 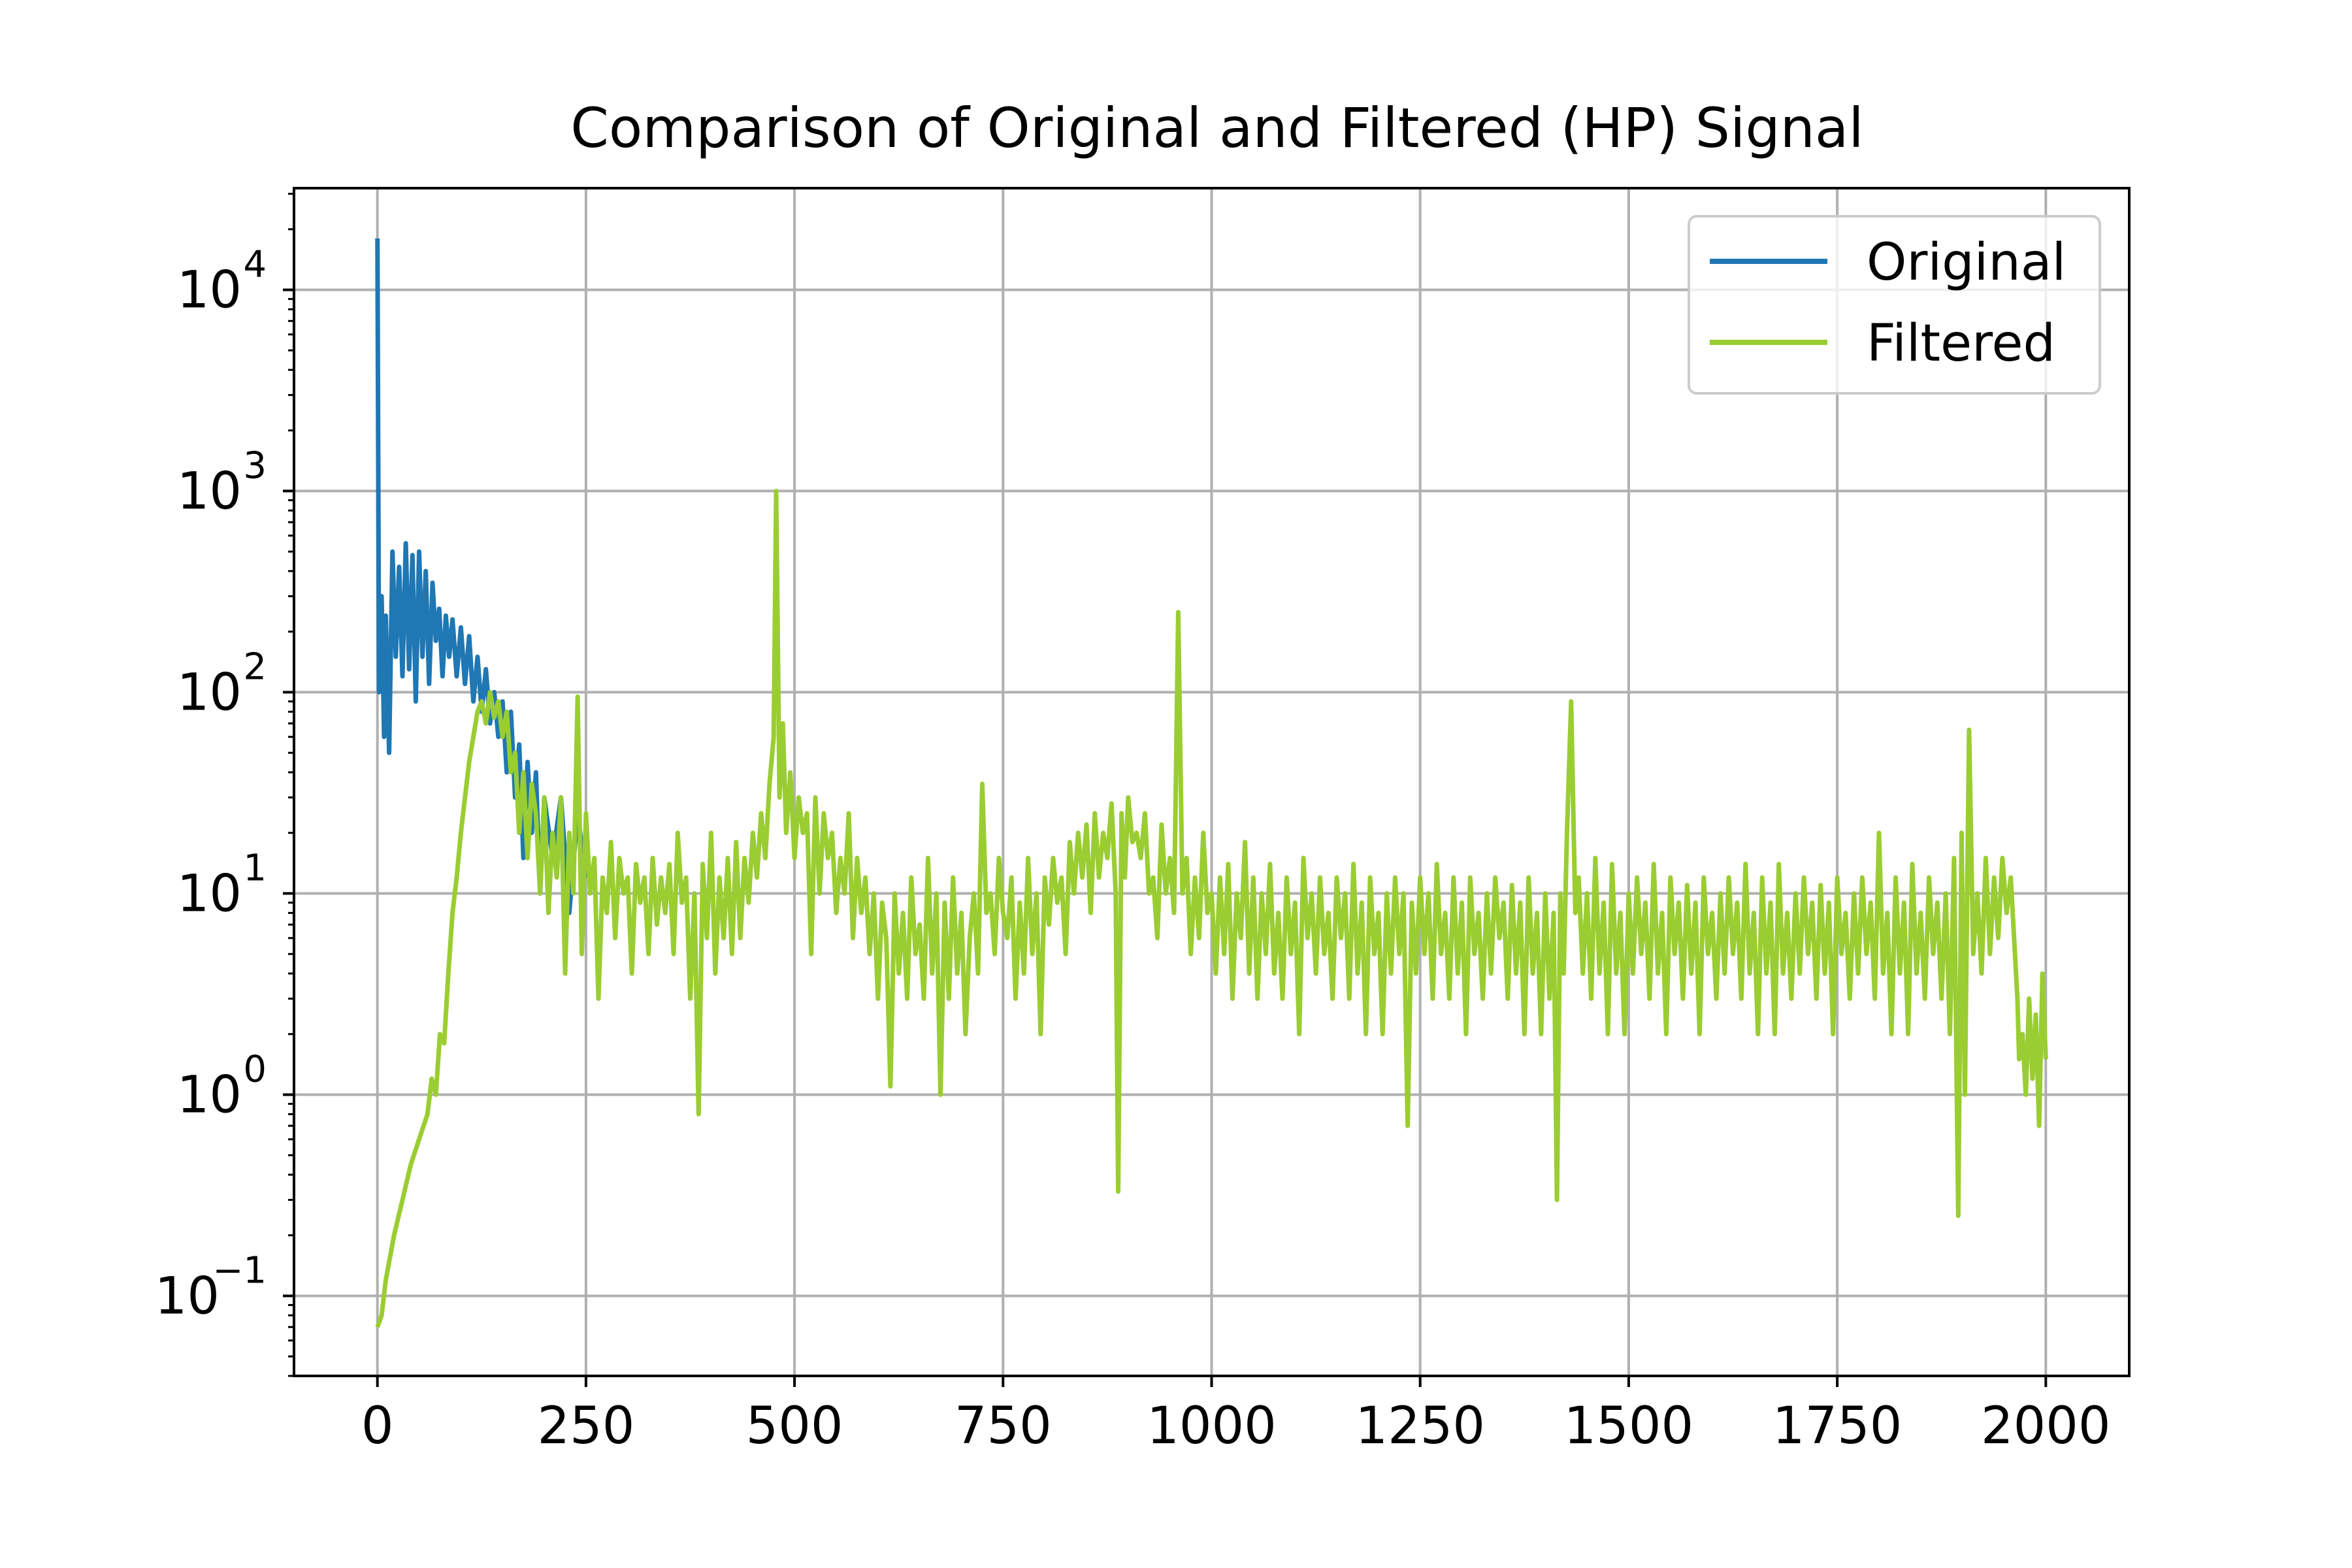 I want to click on y-tick-exponent: 0, so click(x=255, y=1069).